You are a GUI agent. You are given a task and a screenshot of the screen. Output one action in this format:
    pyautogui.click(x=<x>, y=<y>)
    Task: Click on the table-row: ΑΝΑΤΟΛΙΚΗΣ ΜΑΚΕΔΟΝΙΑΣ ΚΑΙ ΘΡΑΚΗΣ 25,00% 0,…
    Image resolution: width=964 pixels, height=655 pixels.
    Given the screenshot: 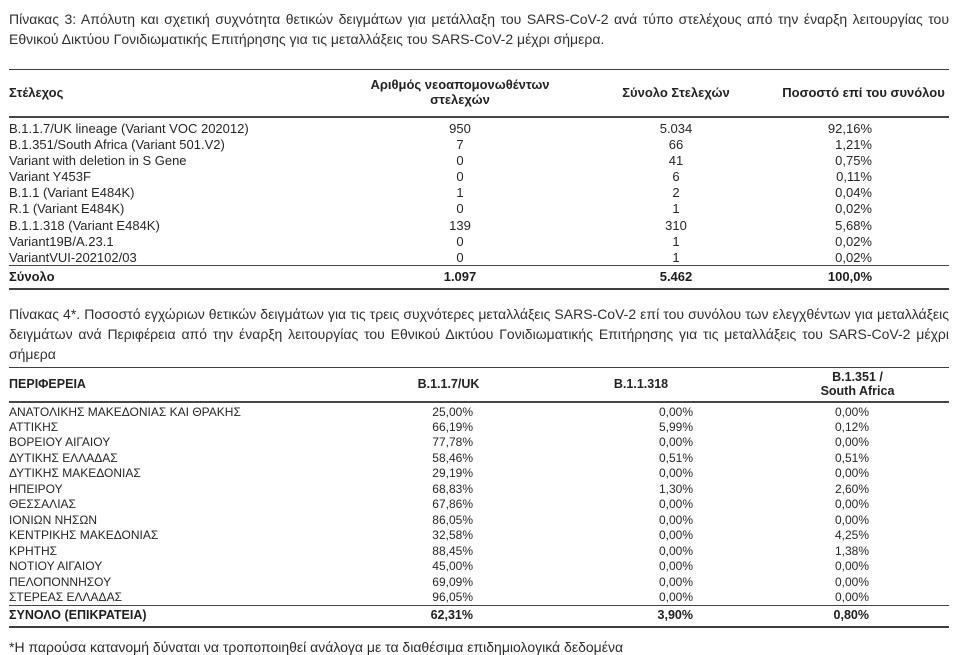 What is the action you would take?
    pyautogui.click(x=479, y=410)
    